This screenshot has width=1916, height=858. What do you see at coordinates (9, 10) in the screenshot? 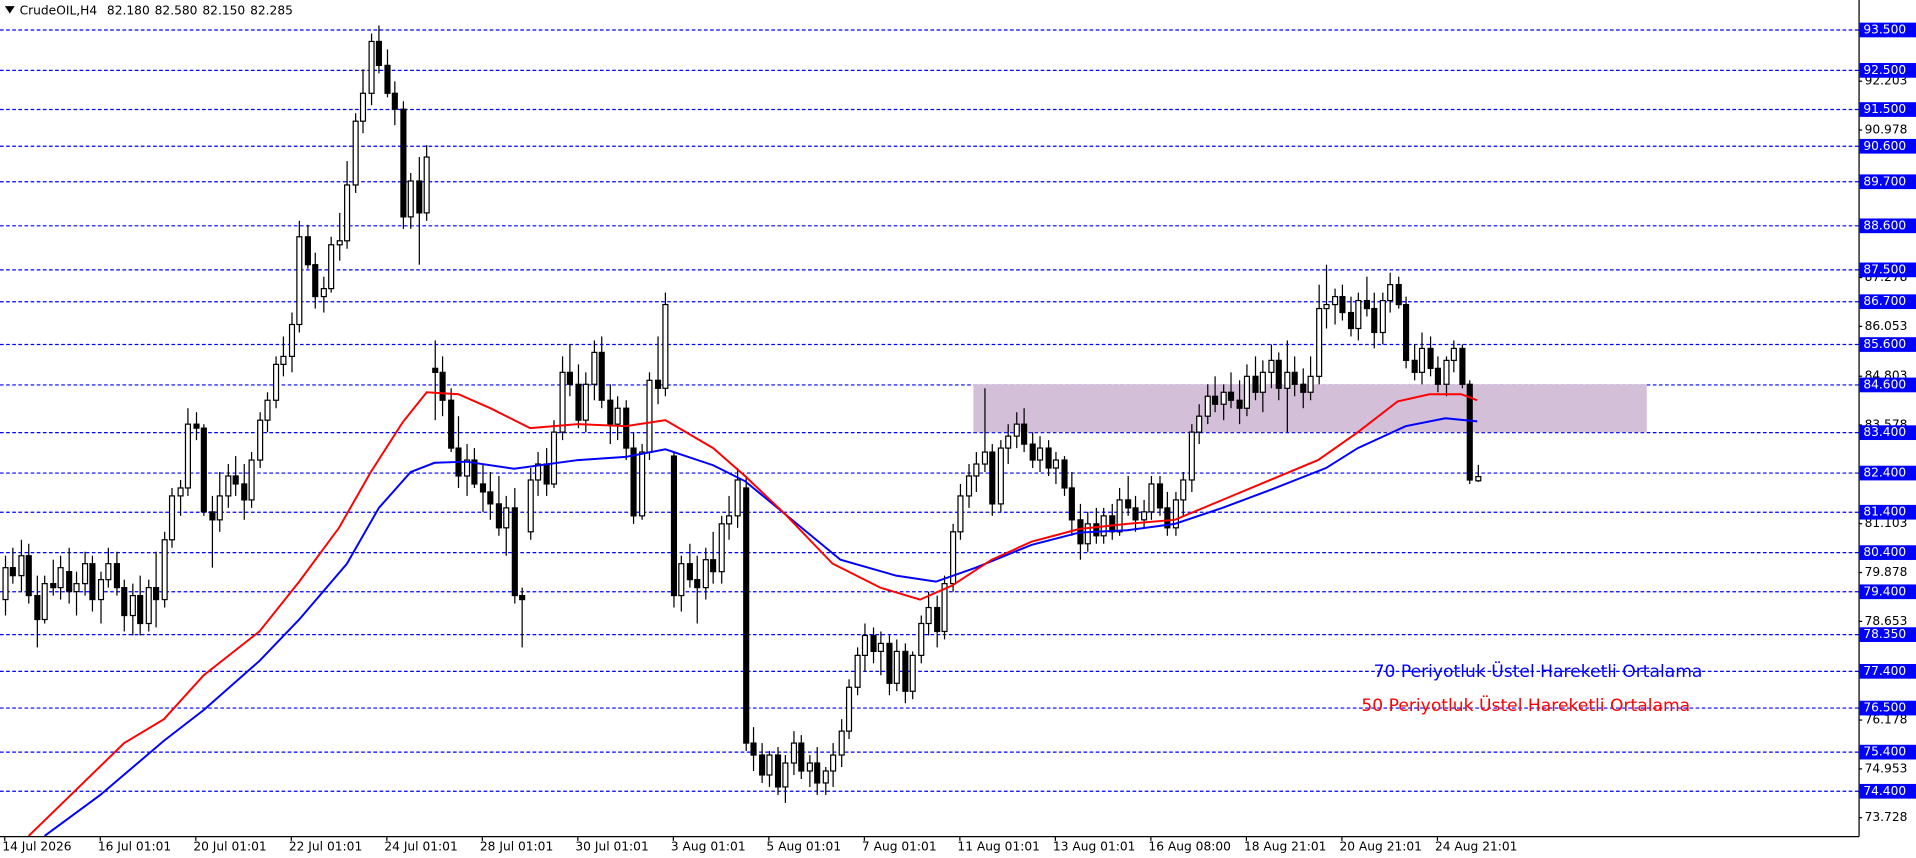
I see `menu-icon` at bounding box center [9, 10].